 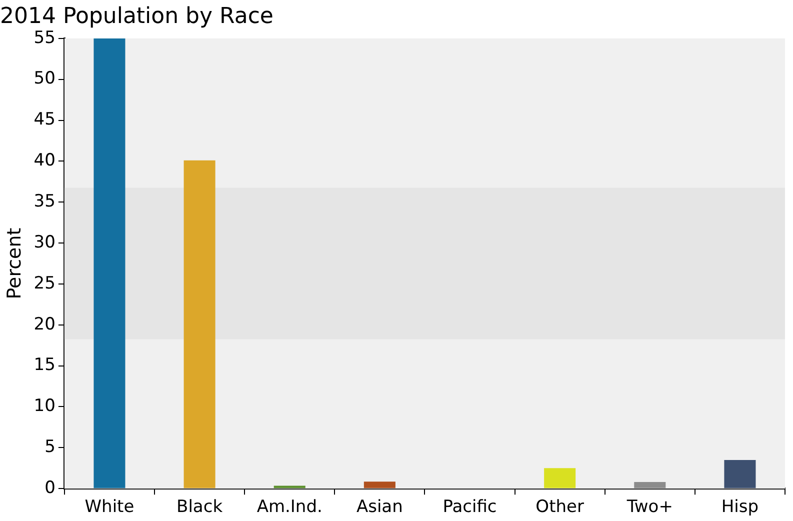 What do you see at coordinates (740, 507) in the screenshot?
I see `x-tick-label: Hisp` at bounding box center [740, 507].